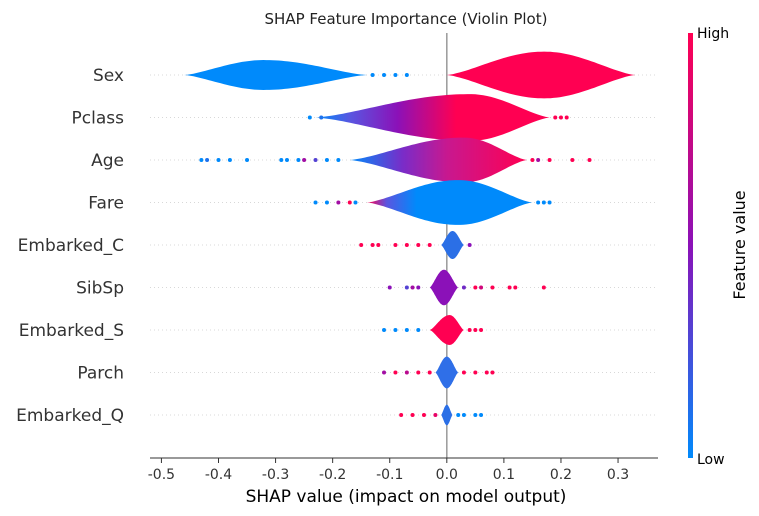  I want to click on feature-label: SibSp, so click(100, 289).